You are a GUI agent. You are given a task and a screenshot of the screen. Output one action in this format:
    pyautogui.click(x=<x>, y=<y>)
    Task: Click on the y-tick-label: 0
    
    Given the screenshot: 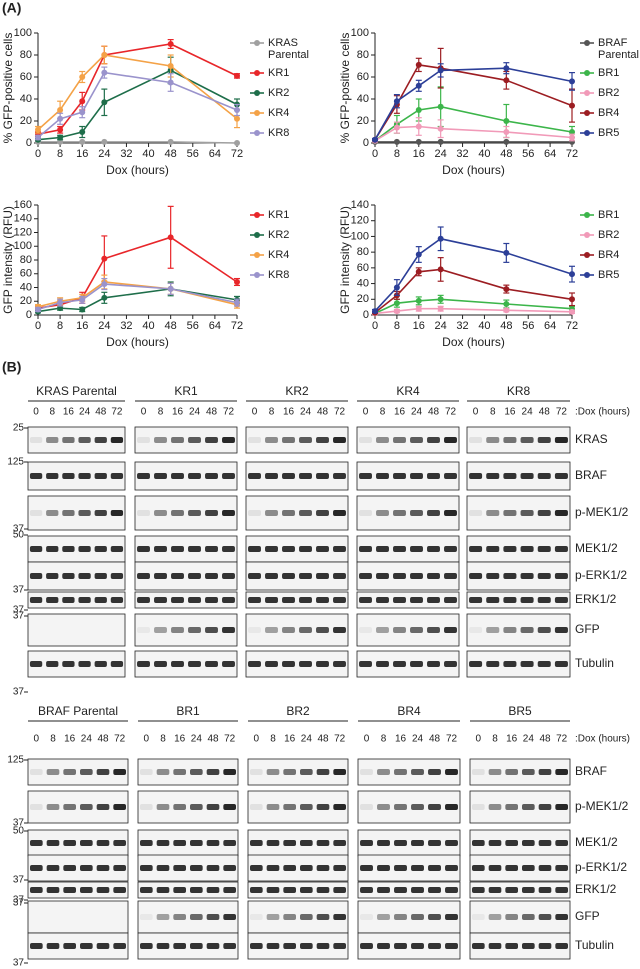 What is the action you would take?
    pyautogui.click(x=366, y=143)
    